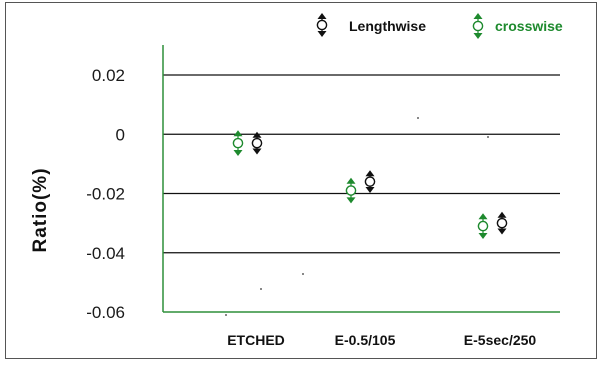 The image size is (603, 365). What do you see at coordinates (120, 134) in the screenshot?
I see `y-tick-label: 0` at bounding box center [120, 134].